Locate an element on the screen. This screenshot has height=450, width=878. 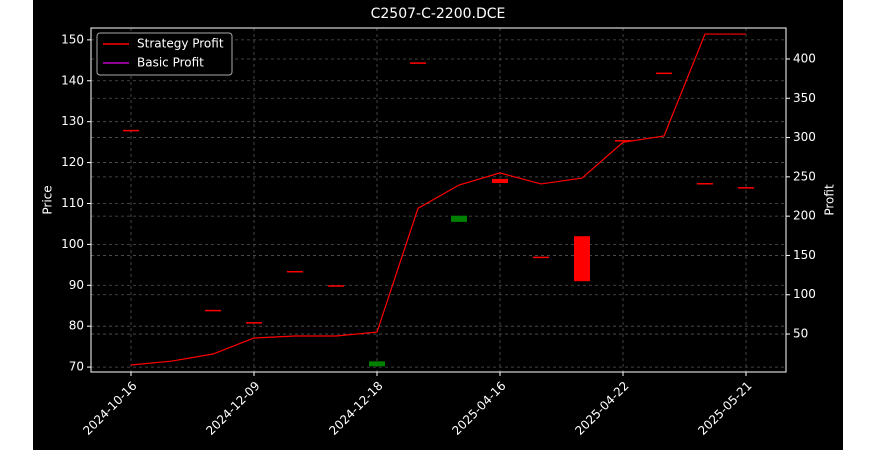
y-tick-label: 150 is located at coordinates (72, 39).